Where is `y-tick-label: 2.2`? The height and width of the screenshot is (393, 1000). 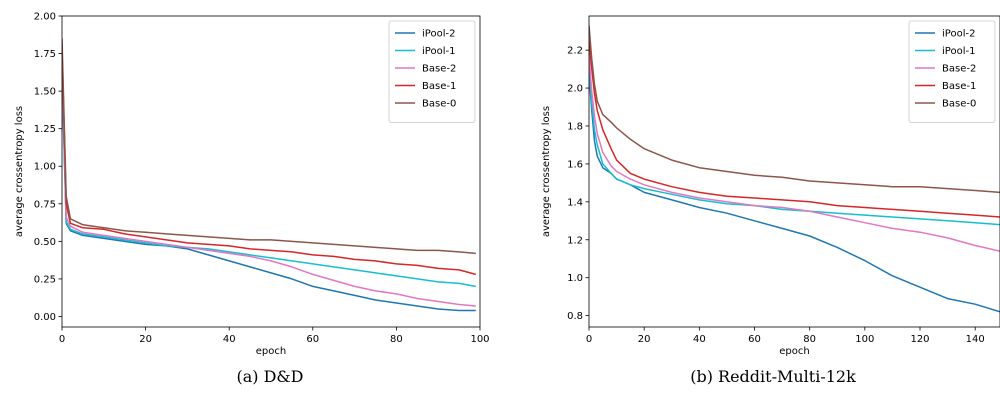 y-tick-label: 2.2 is located at coordinates (575, 51).